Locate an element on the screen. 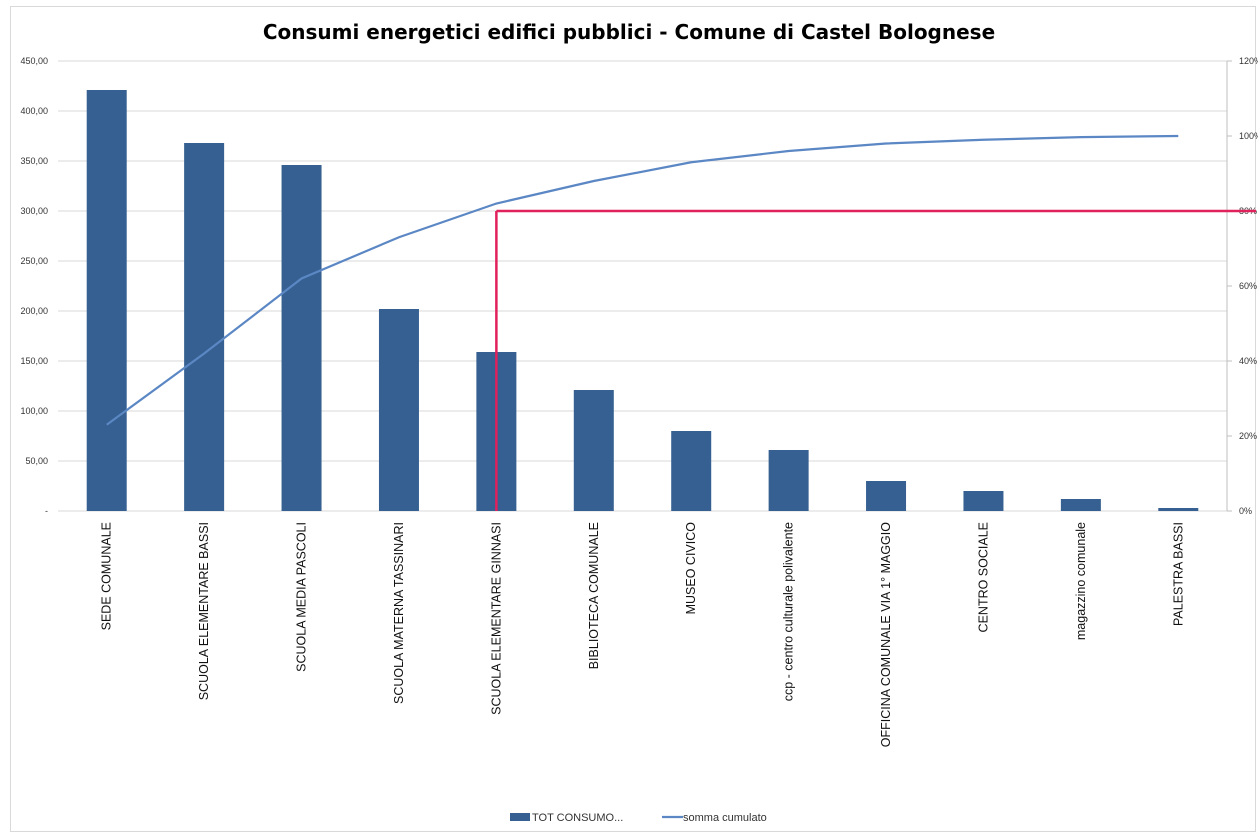 The width and height of the screenshot is (1258, 835). category-label: SCUOLA MEDIA PASCOLI is located at coordinates (302, 597).